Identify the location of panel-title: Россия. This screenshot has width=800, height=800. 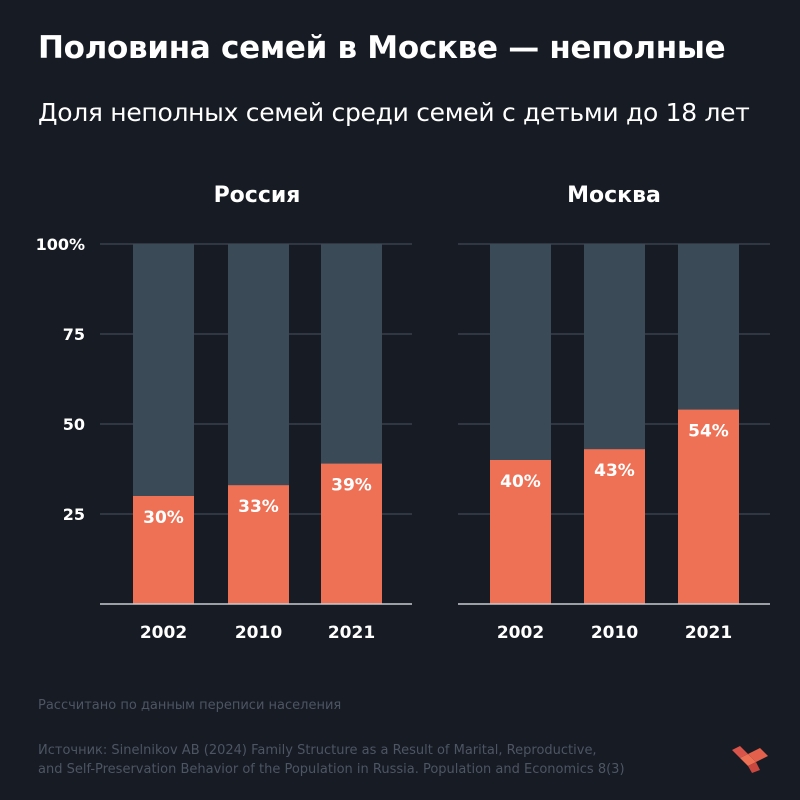
(257, 195).